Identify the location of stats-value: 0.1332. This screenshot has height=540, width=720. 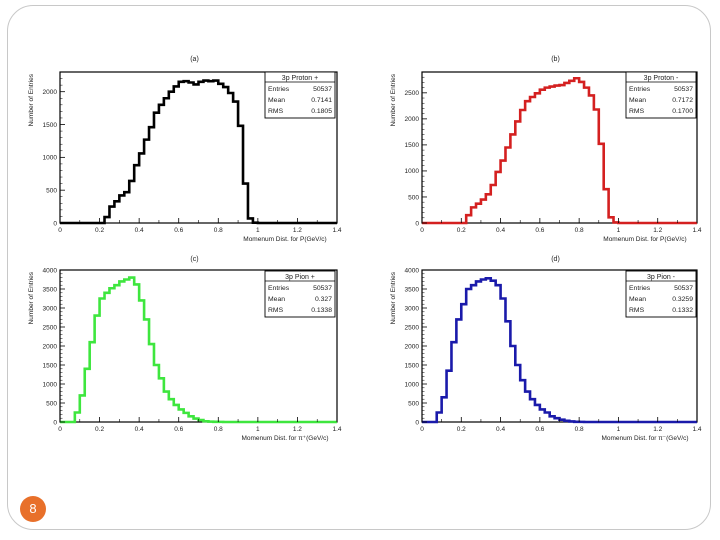
(682, 310).